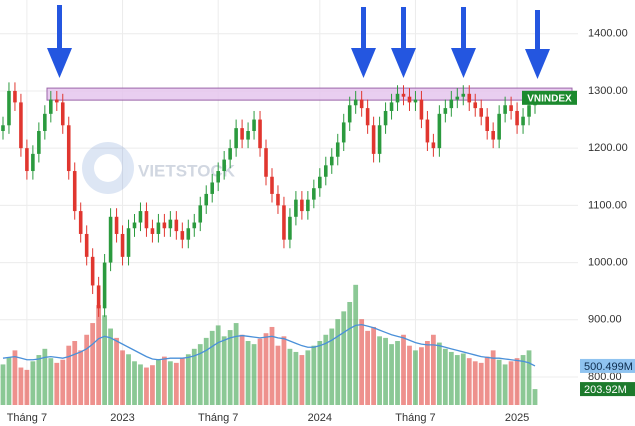 The width and height of the screenshot is (635, 426). I want to click on series-label-box, so click(549, 97).